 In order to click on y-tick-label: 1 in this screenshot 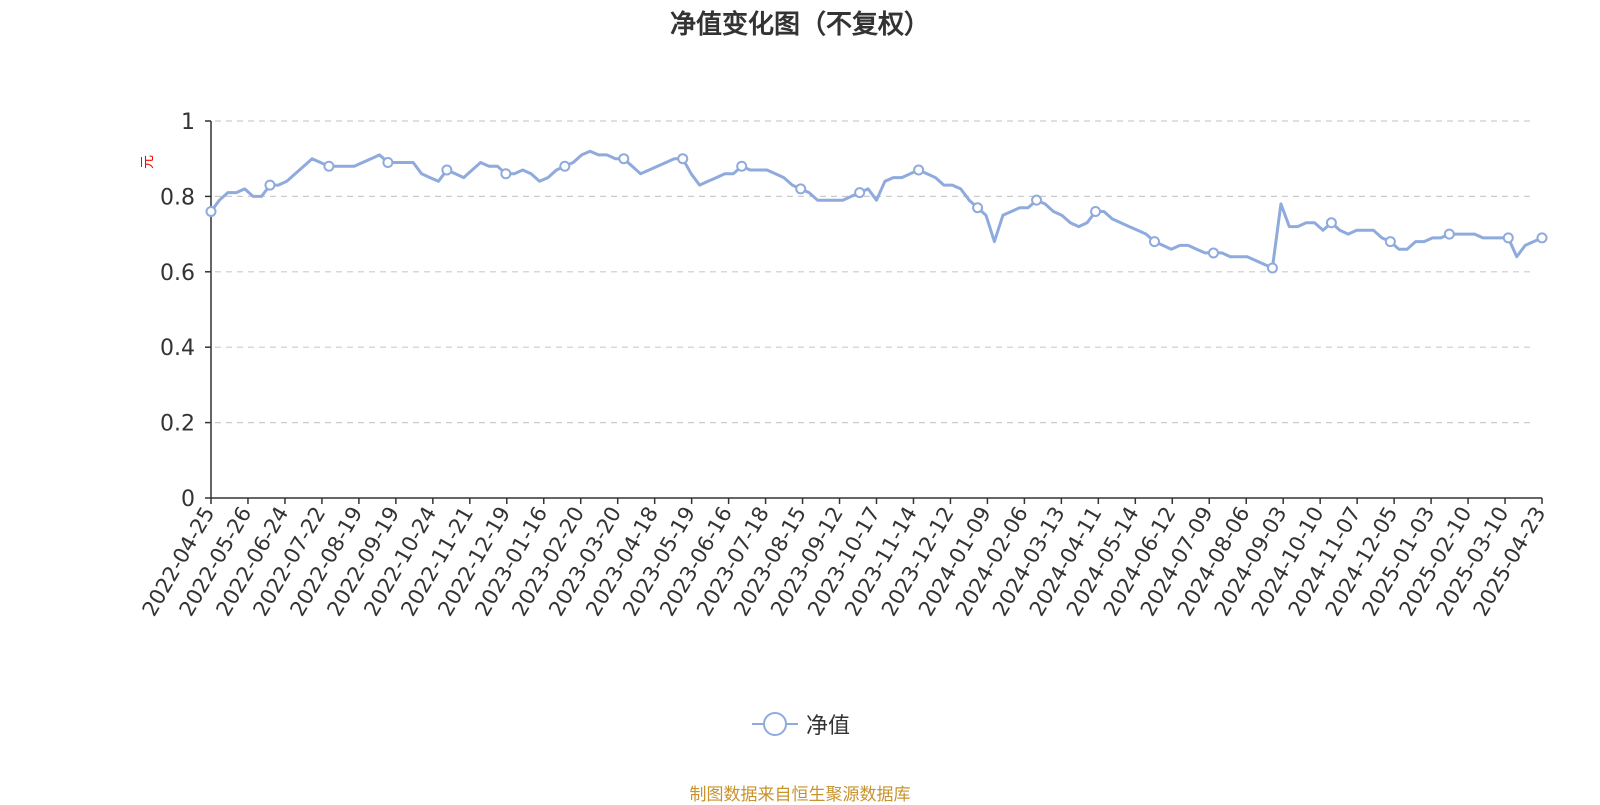, I will do `click(188, 122)`.